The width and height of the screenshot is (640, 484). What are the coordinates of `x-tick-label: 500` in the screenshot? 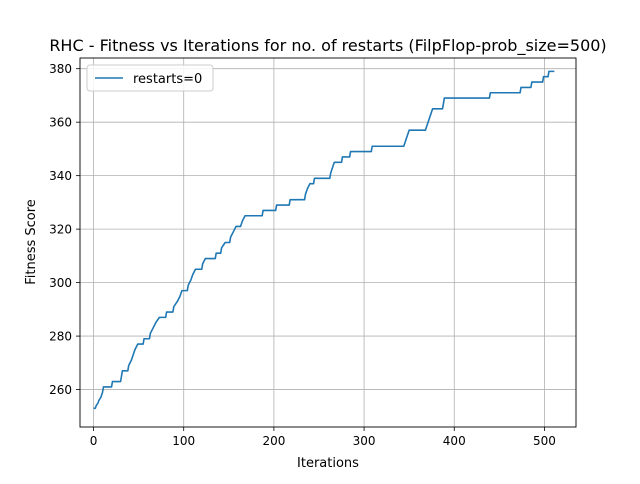 It's located at (544, 441).